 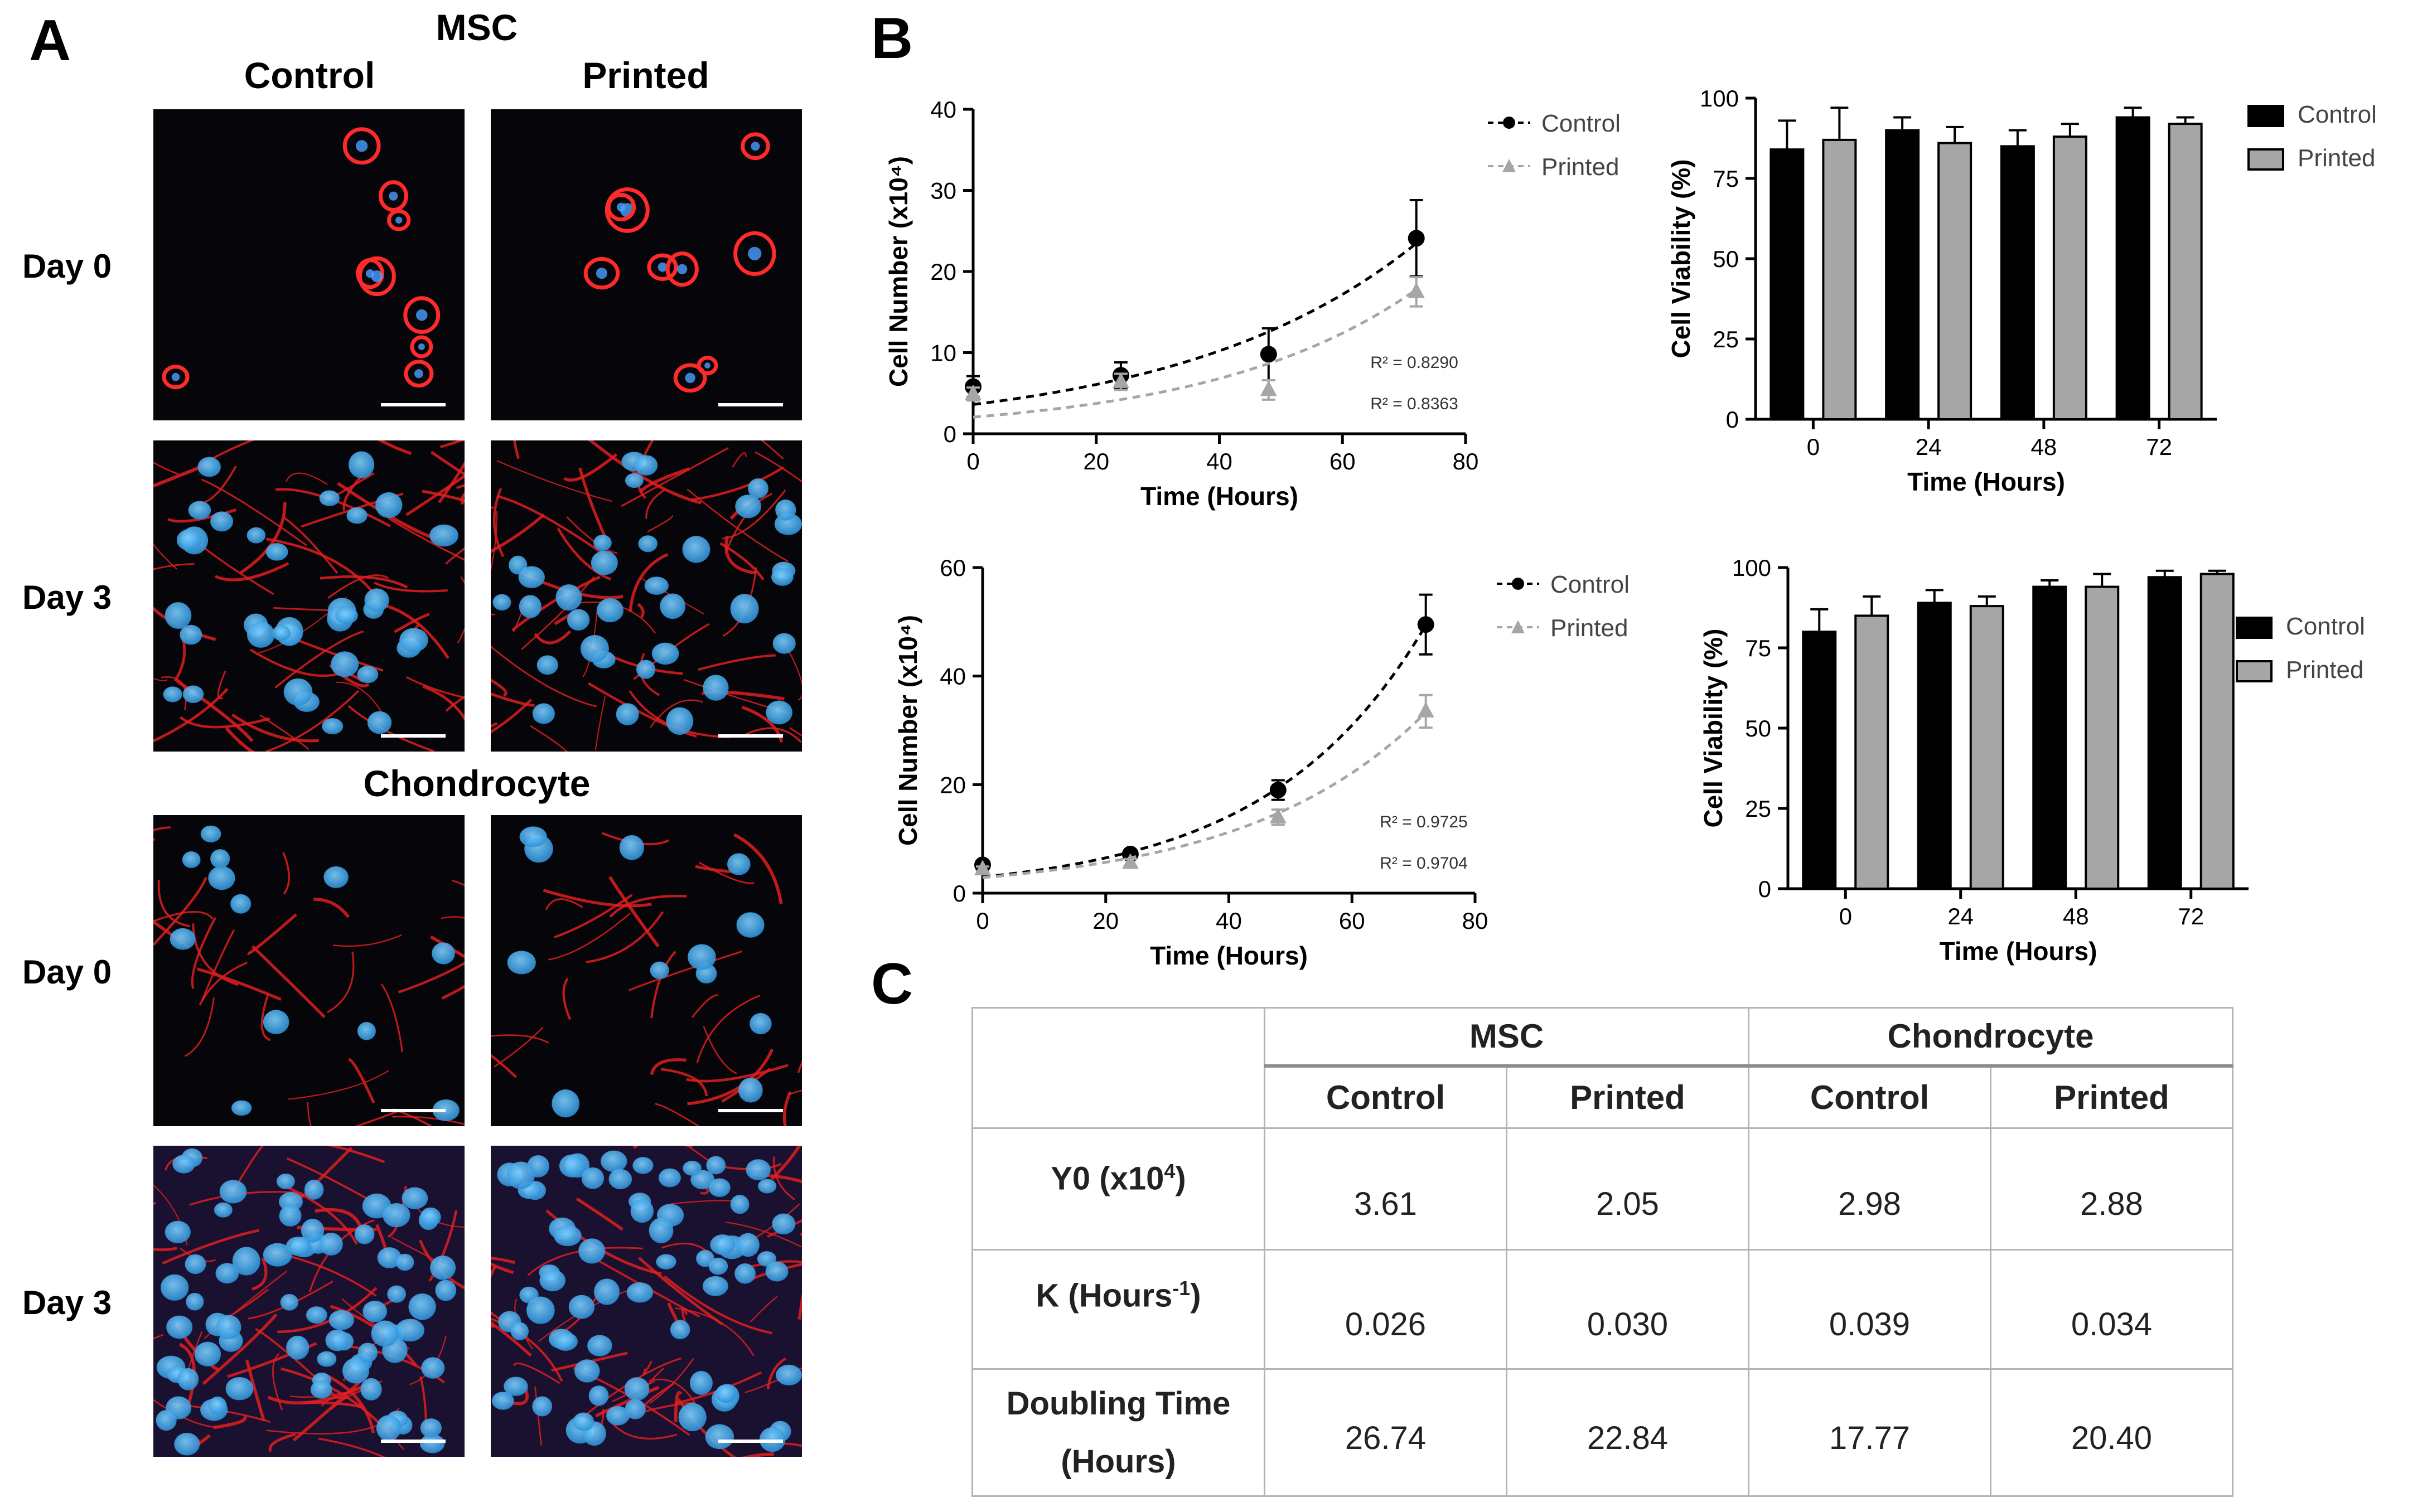 I want to click on legend-label: Printed, so click(x=1589, y=628).